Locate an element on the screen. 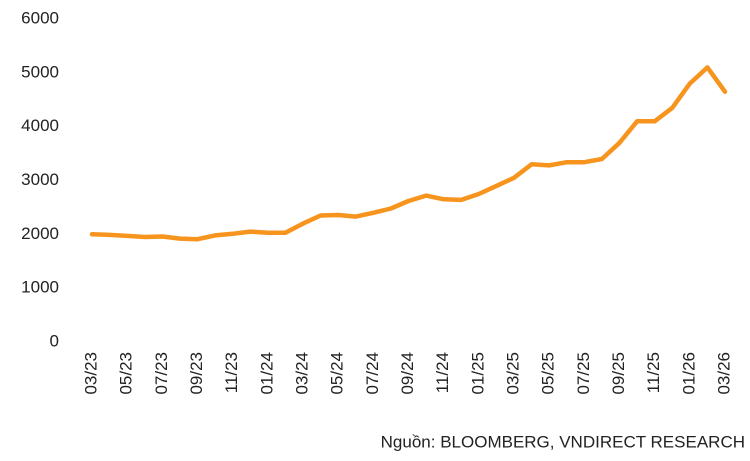 This screenshot has width=750, height=461. y-tick-label: 0 is located at coordinates (54, 340).